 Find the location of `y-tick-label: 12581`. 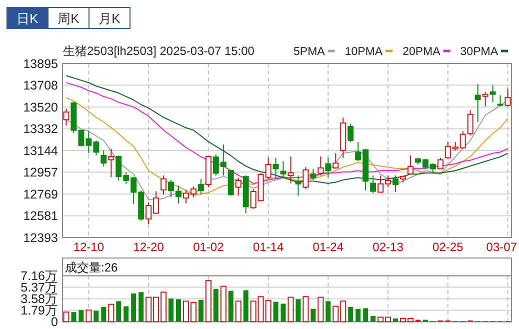

y-tick-label: 12581 is located at coordinates (40, 216).